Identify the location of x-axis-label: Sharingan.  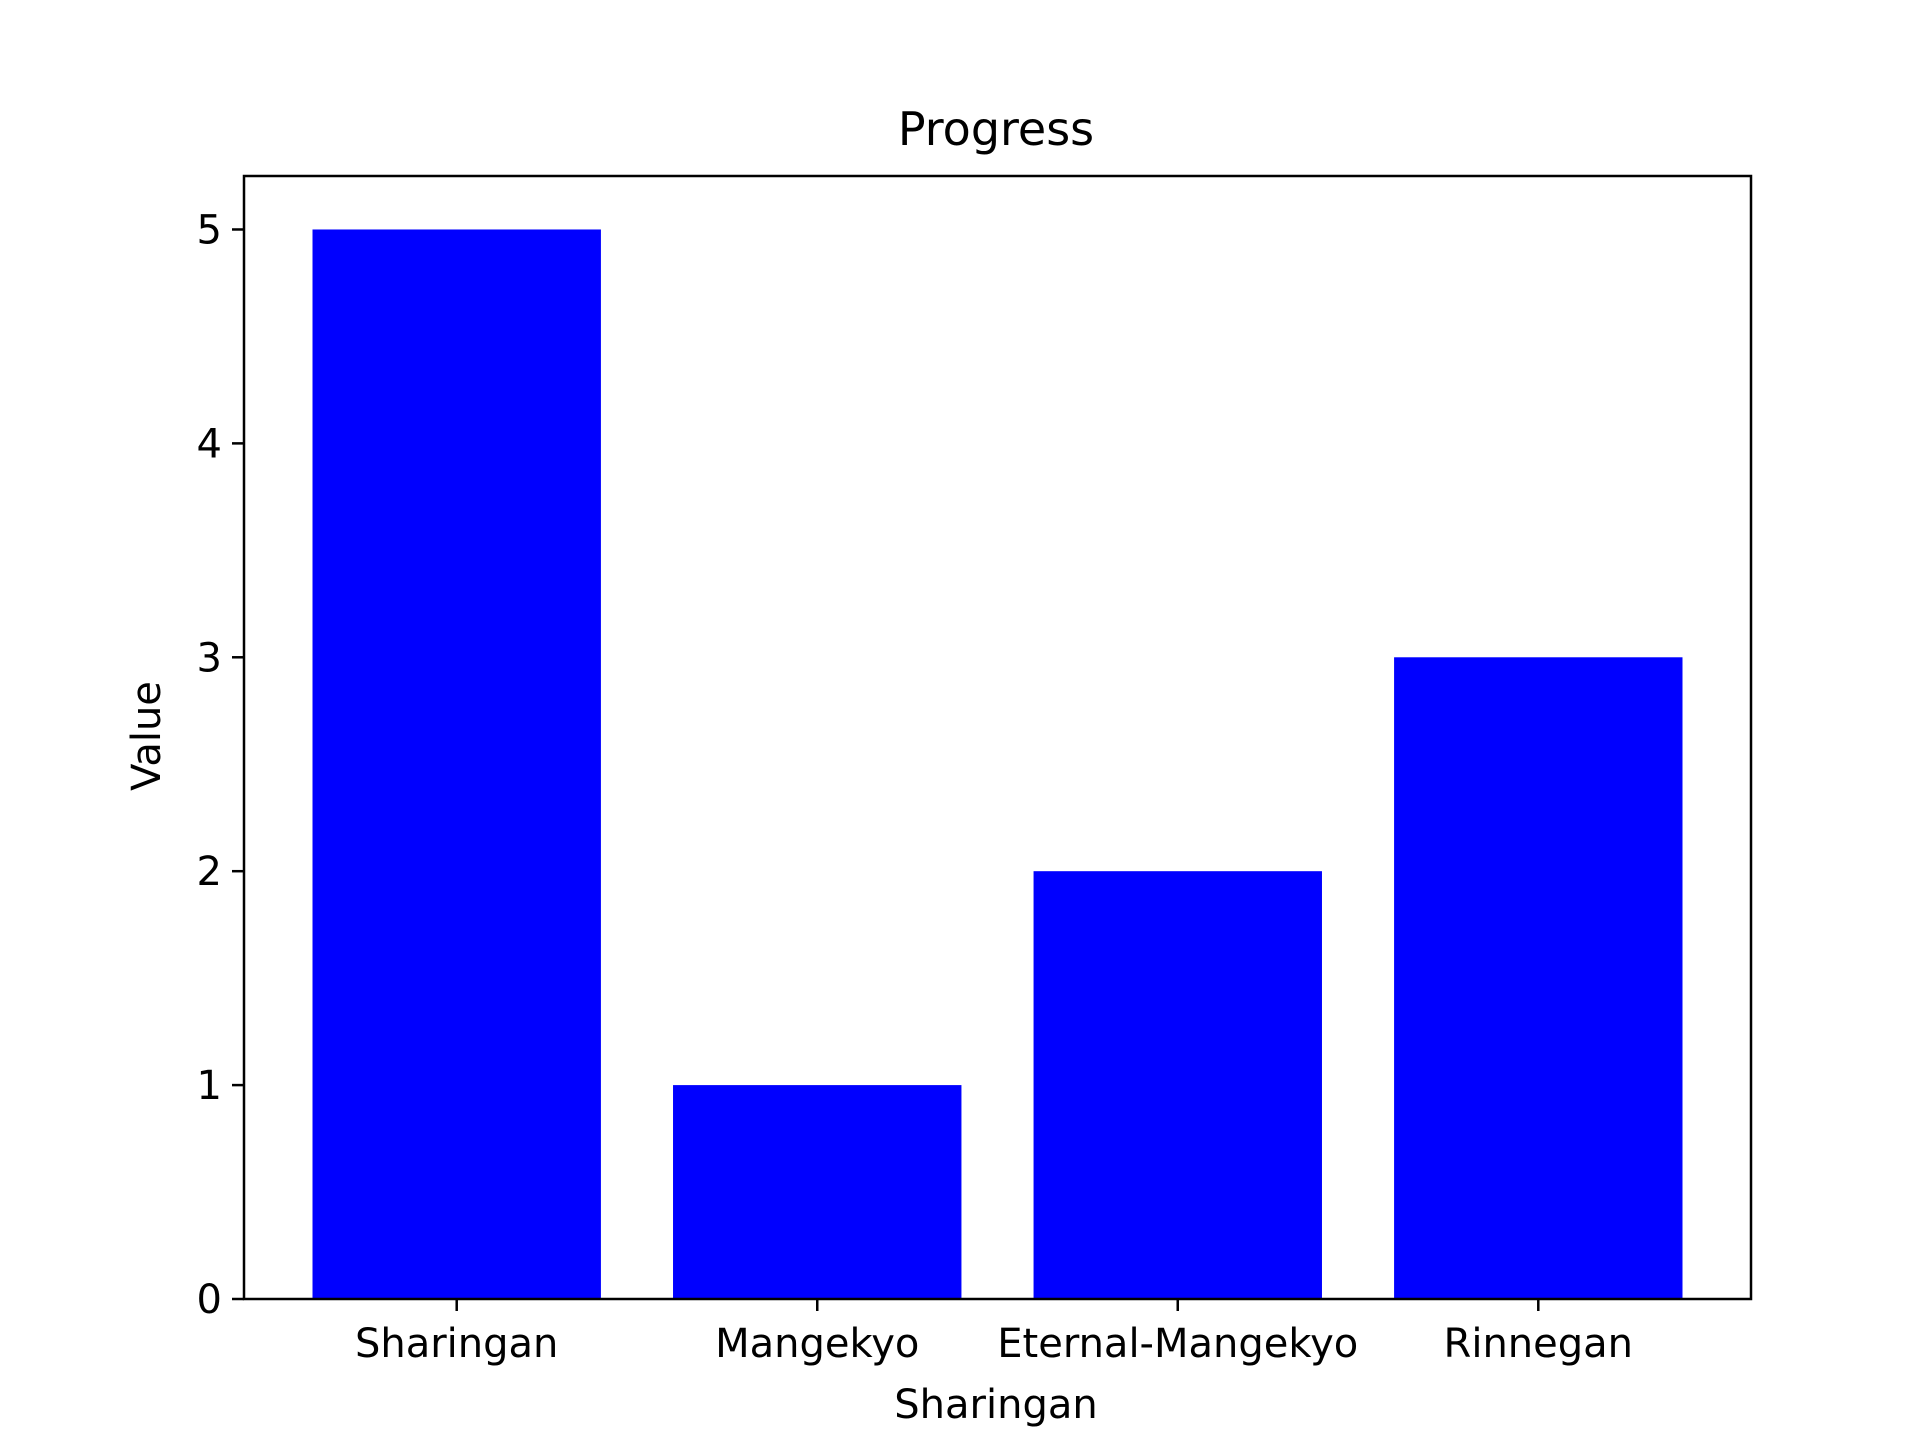
(995, 1405).